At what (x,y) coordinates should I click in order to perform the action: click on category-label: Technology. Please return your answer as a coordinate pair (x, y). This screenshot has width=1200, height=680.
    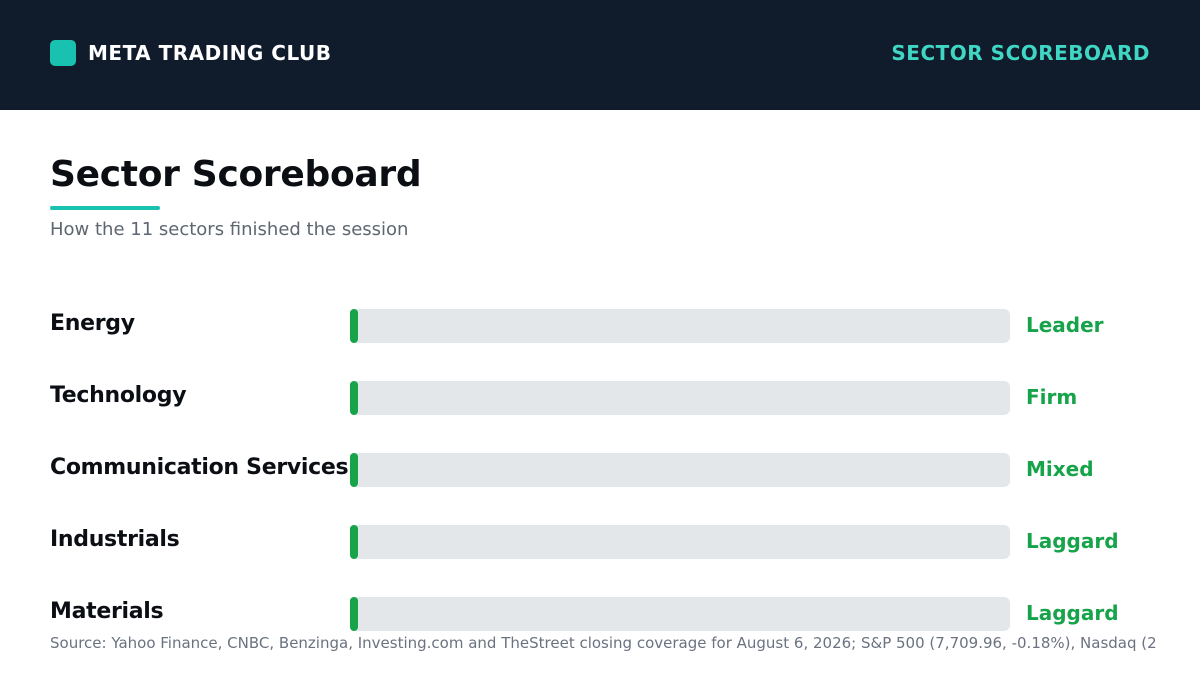
    Looking at the image, I should click on (118, 395).